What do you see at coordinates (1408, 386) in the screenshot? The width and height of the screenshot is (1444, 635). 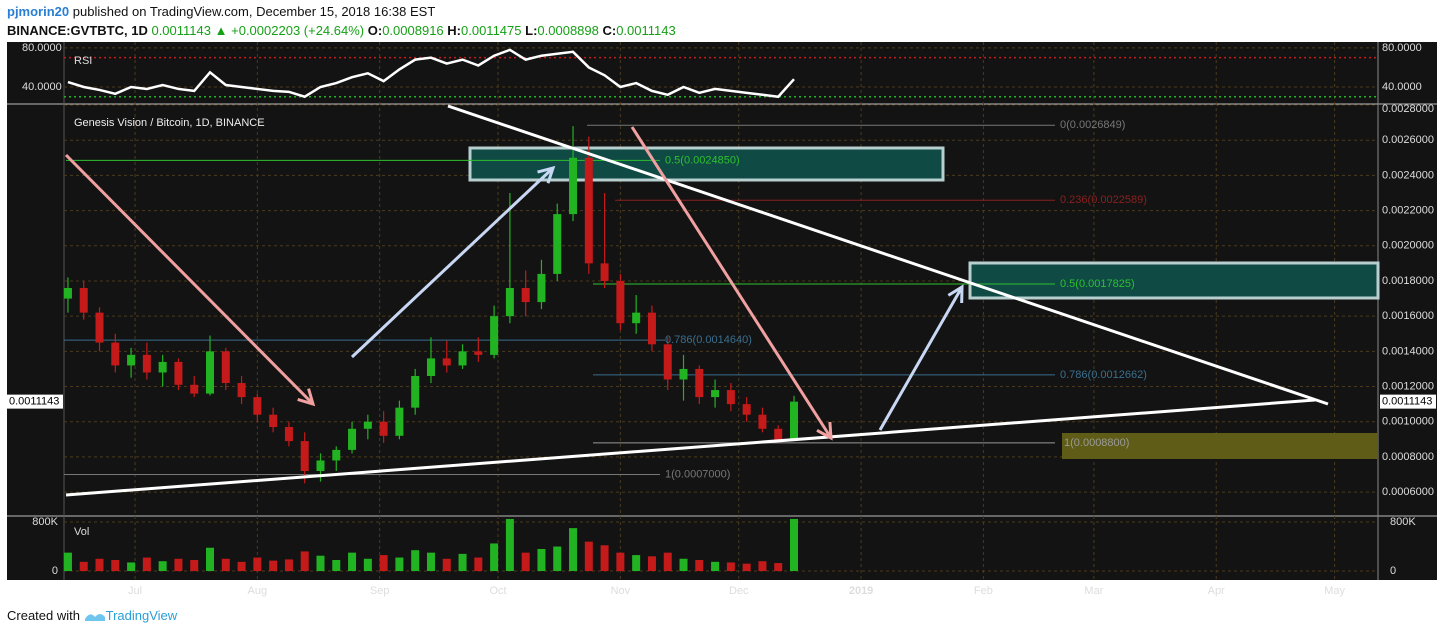 I see `y-tick-label: 0.0012000` at bounding box center [1408, 386].